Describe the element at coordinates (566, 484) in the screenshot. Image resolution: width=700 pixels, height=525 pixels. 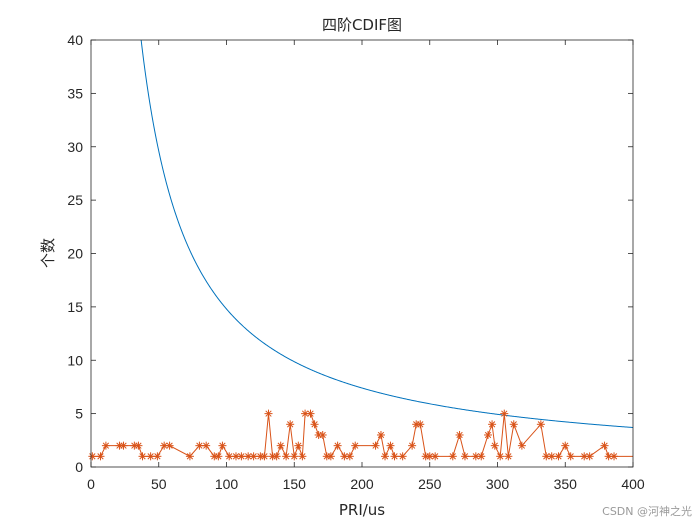
I see `x-tick-label: 350` at that location.